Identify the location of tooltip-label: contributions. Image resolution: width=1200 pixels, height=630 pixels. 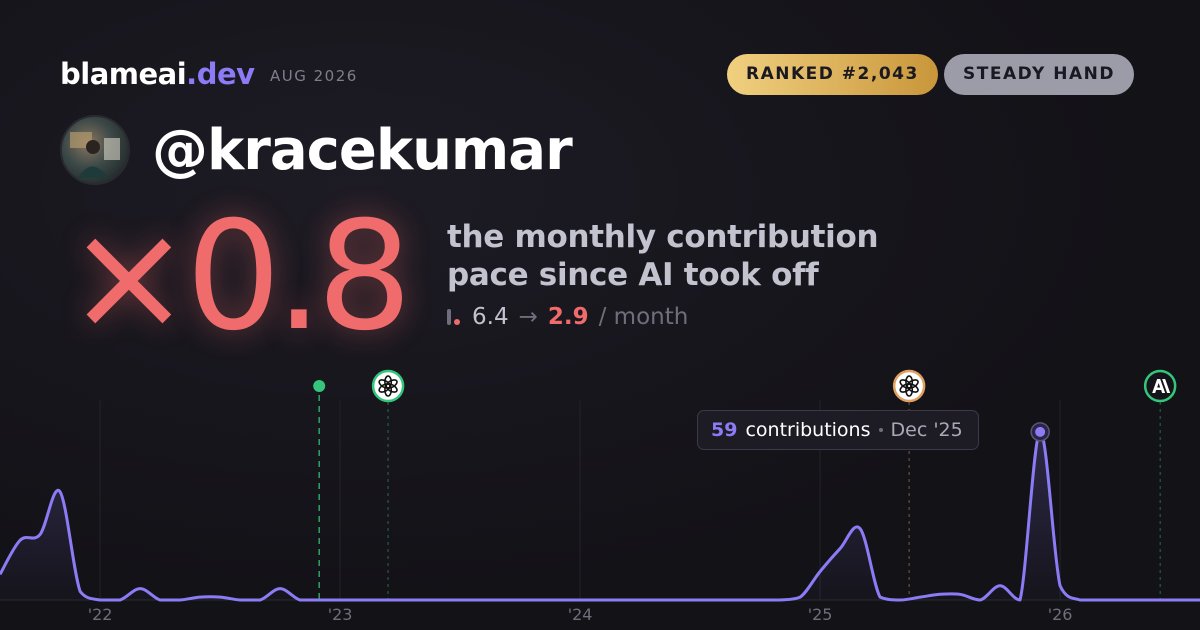
(808, 430).